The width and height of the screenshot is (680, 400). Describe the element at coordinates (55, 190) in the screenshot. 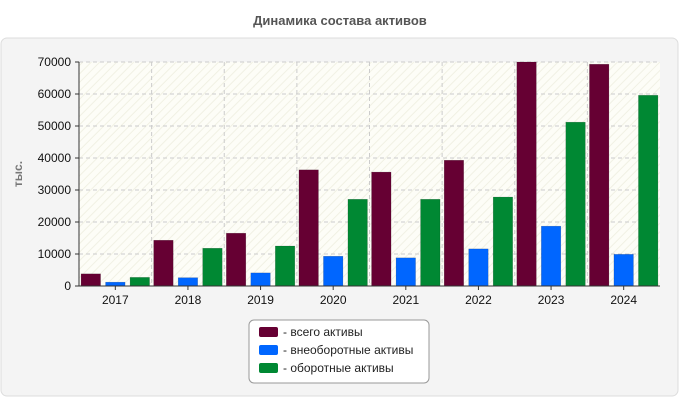

I see `y-tick-label: 30000` at that location.